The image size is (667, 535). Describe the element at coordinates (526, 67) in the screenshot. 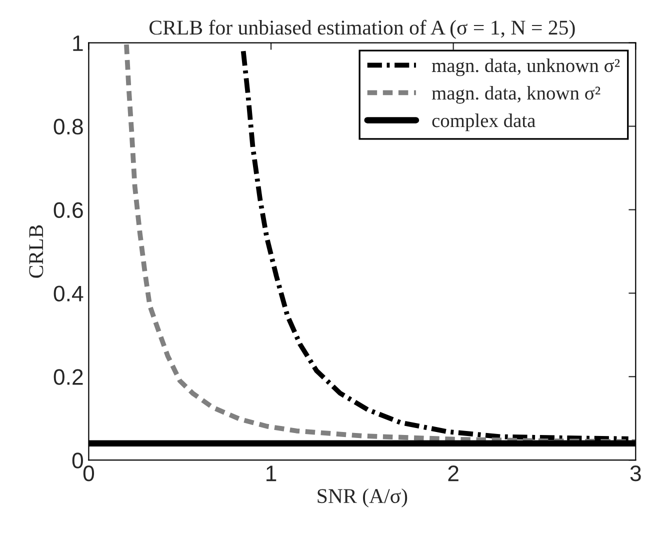

I see `legend-label: magn. data, unknown σ²` at that location.